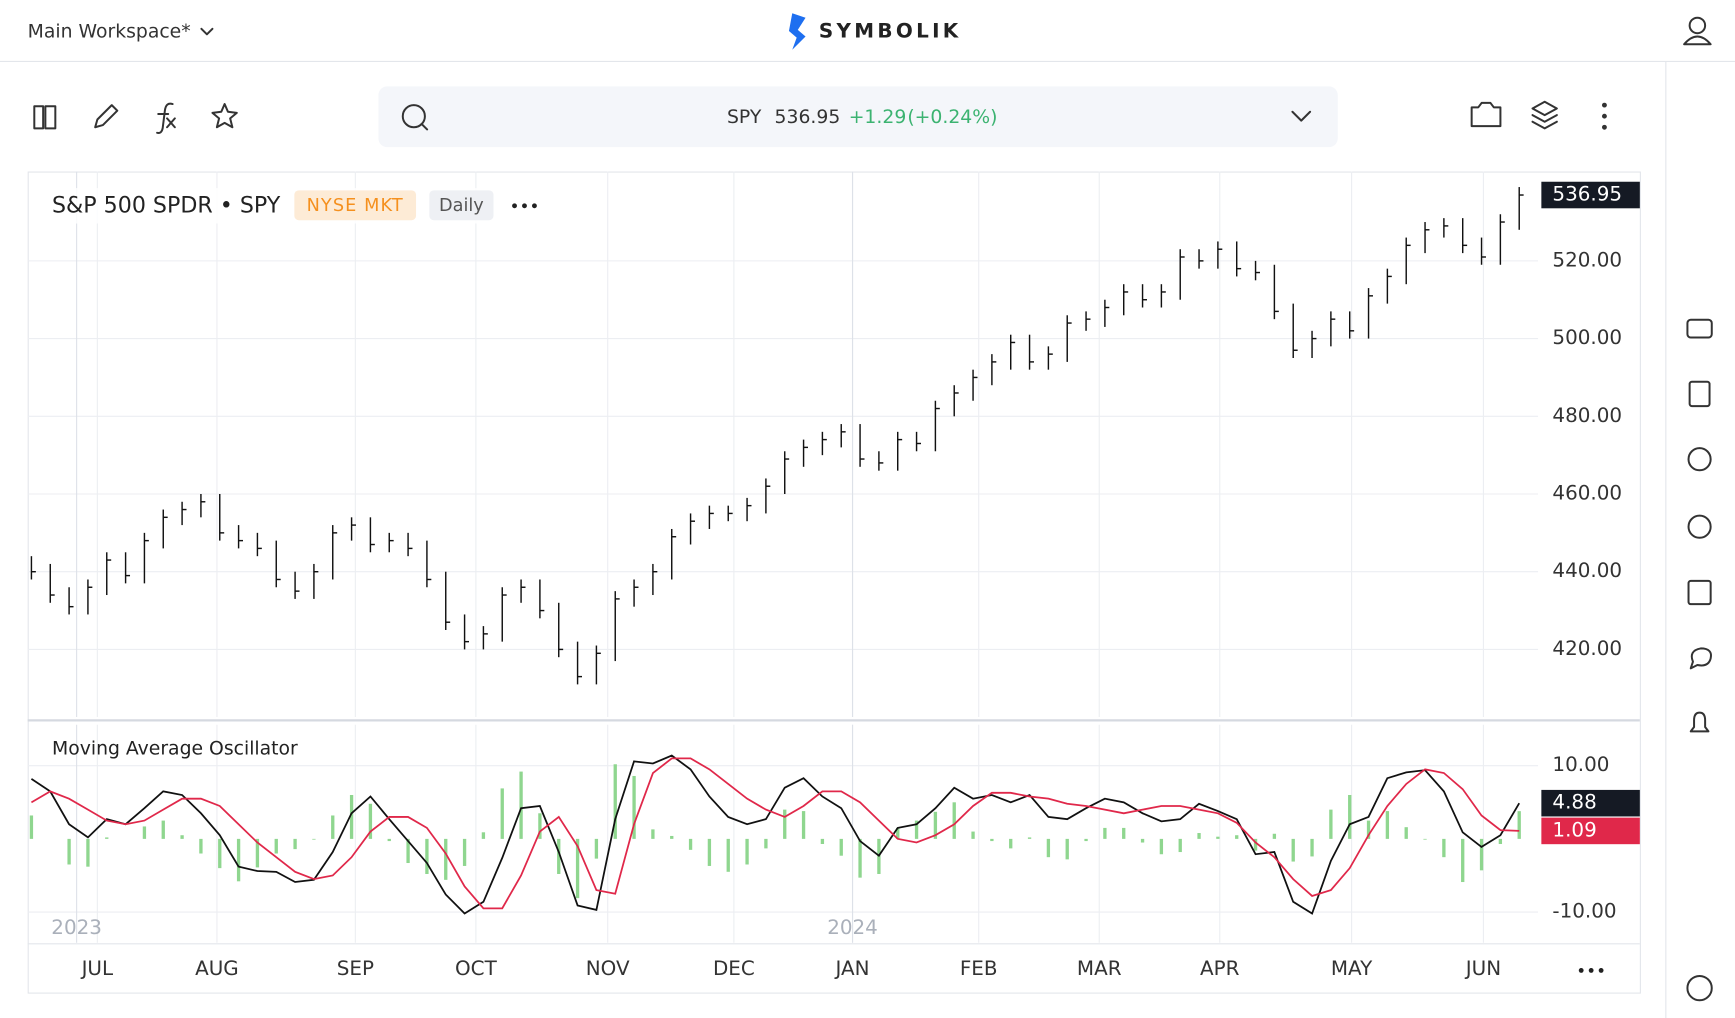 Image resolution: width=1735 pixels, height=1018 pixels. Describe the element at coordinates (224, 116) in the screenshot. I see `star-icon` at that location.